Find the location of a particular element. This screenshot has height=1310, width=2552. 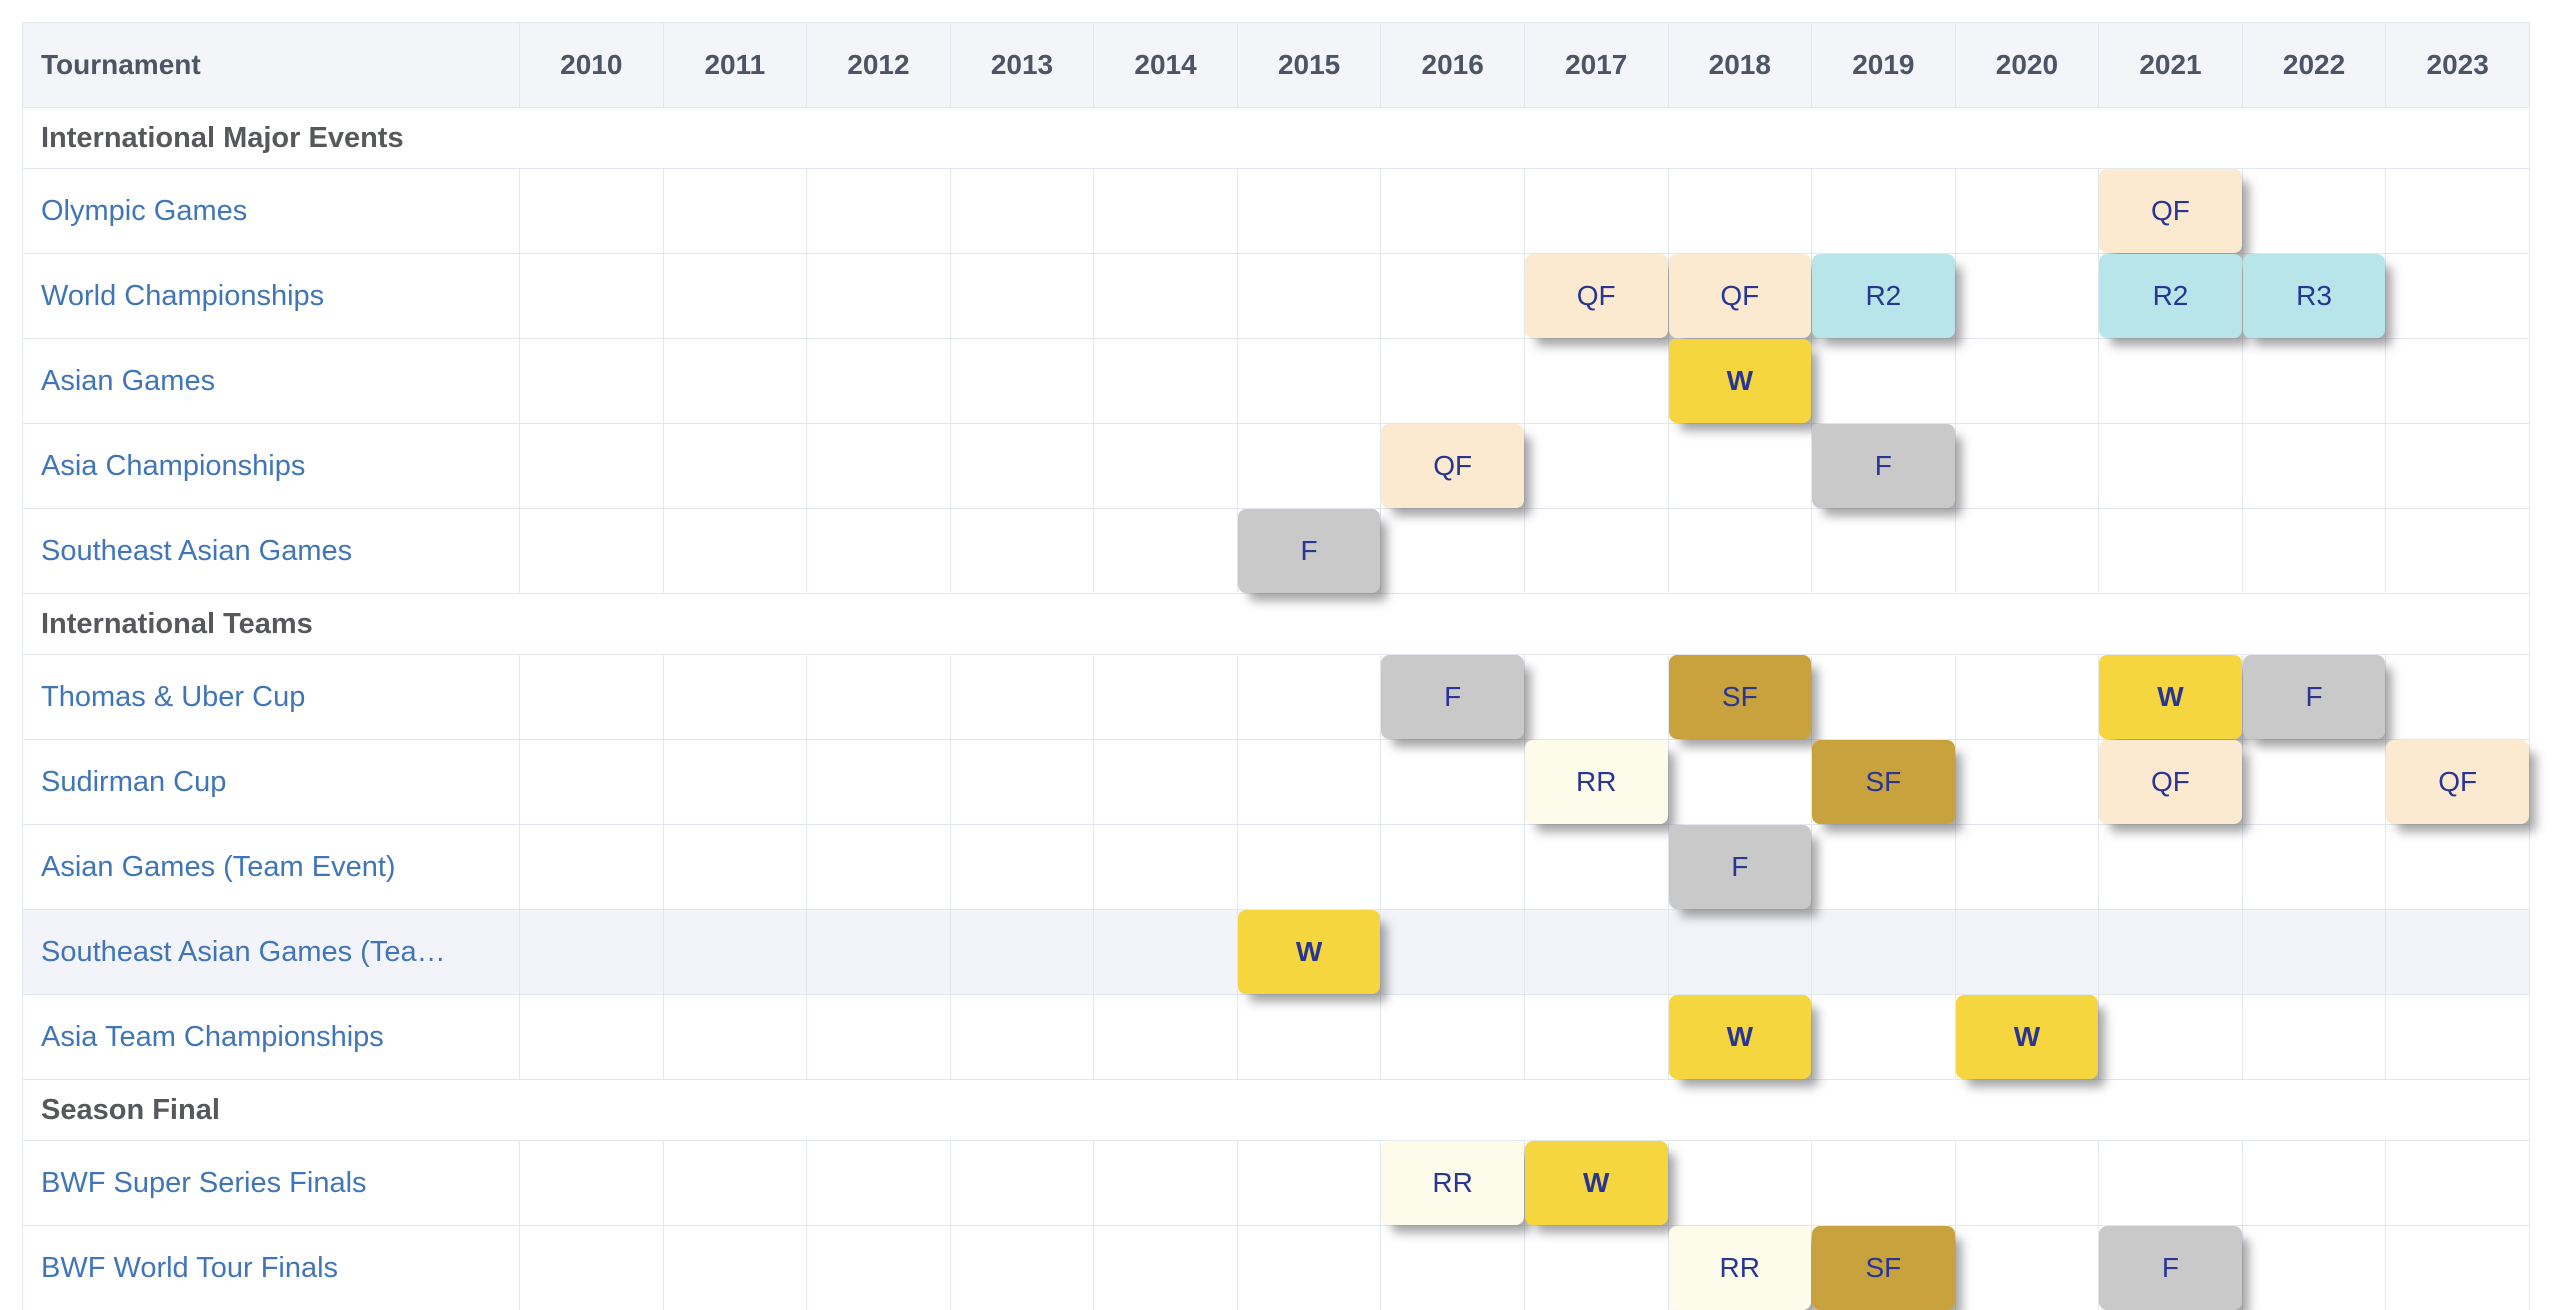

table-row: Asia Championships QF F is located at coordinates (1276, 466).